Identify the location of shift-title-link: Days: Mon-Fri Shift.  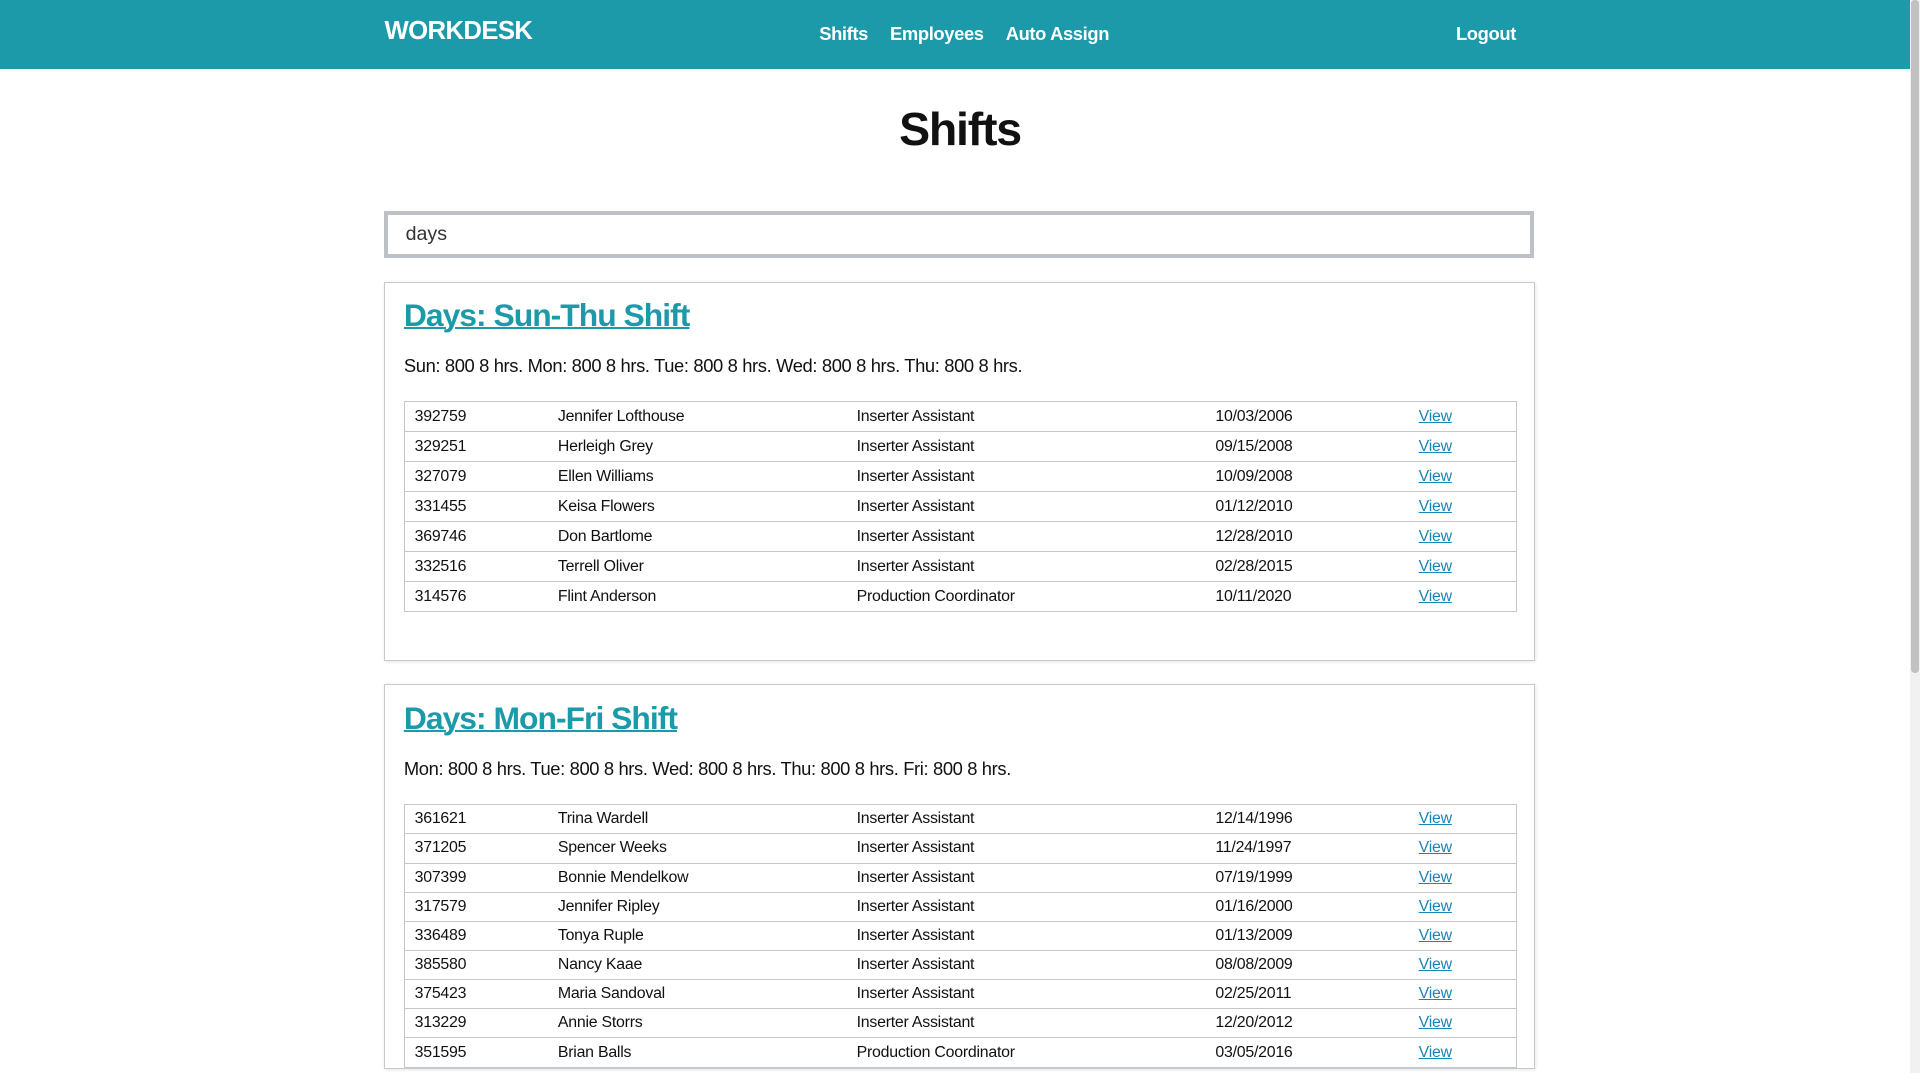
(540, 718).